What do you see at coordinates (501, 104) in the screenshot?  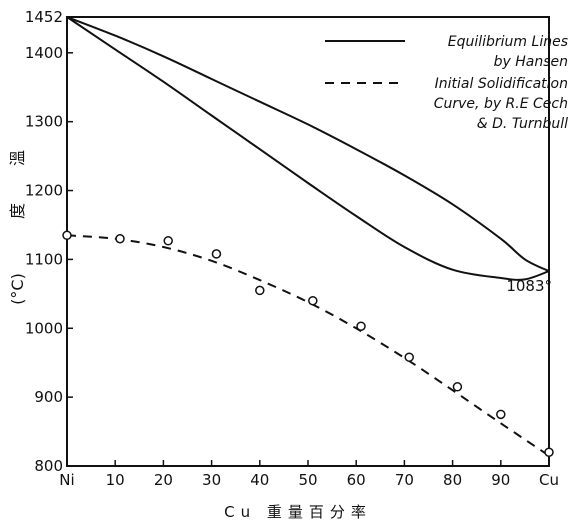 I see `legend-label: Curve, by R.E Cech` at bounding box center [501, 104].